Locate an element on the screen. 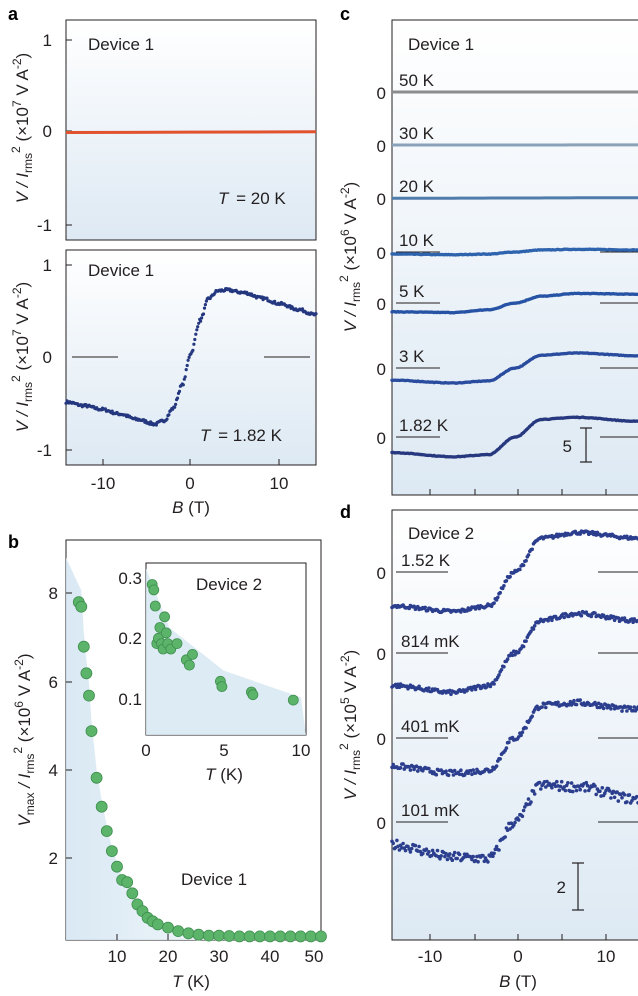 This screenshot has width=638, height=996. series-line-20K is located at coordinates (191, 132).